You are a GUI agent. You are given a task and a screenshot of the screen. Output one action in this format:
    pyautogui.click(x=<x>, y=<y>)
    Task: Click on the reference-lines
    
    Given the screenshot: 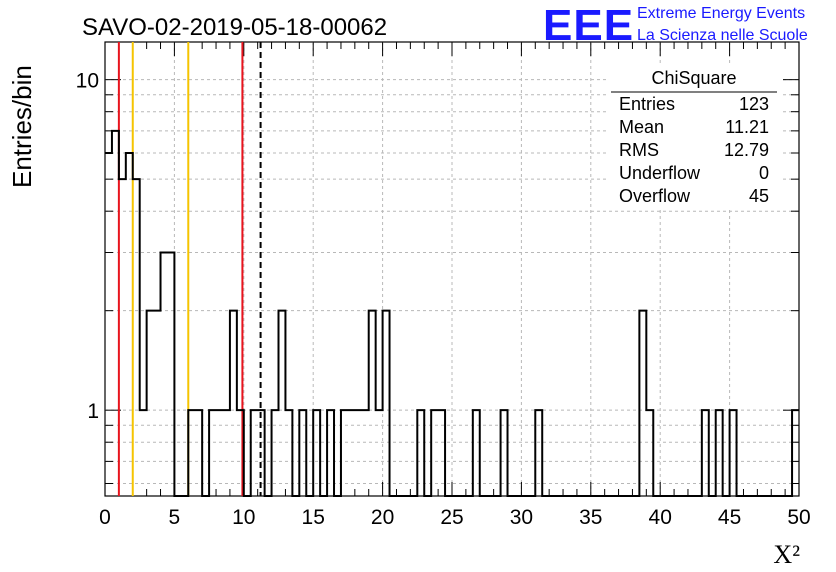 What is the action you would take?
    pyautogui.click(x=189, y=269)
    